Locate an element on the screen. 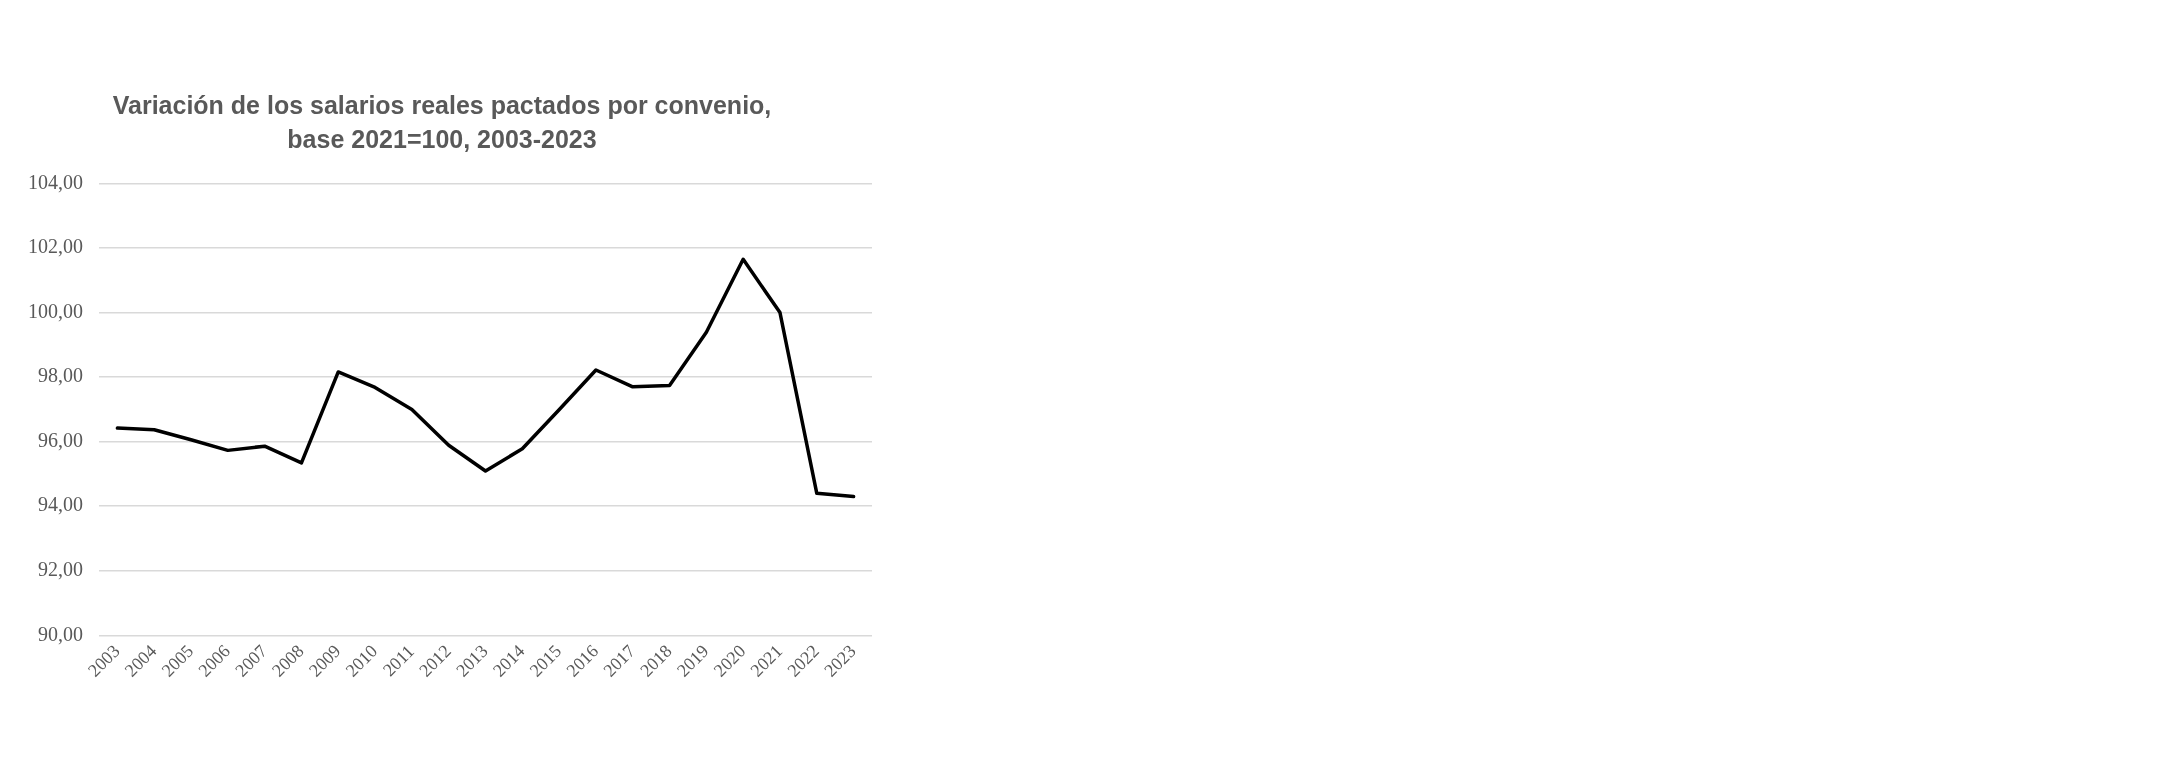  y-tick-label: 92,00 is located at coordinates (60, 568).